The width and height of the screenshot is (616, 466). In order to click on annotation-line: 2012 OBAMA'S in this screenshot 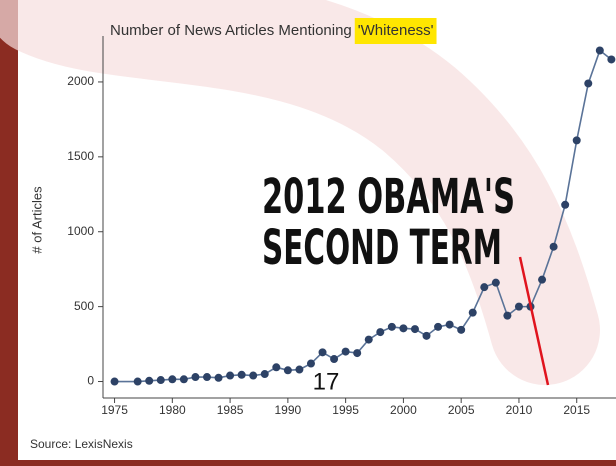, I will do `click(388, 197)`.